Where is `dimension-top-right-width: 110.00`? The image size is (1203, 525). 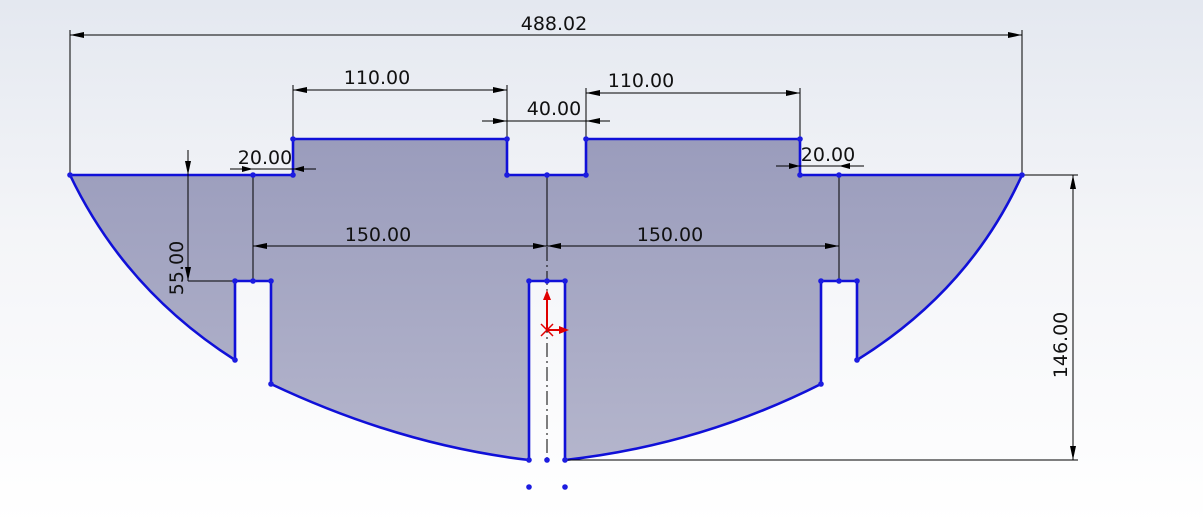 dimension-top-right-width: 110.00 is located at coordinates (693, 83).